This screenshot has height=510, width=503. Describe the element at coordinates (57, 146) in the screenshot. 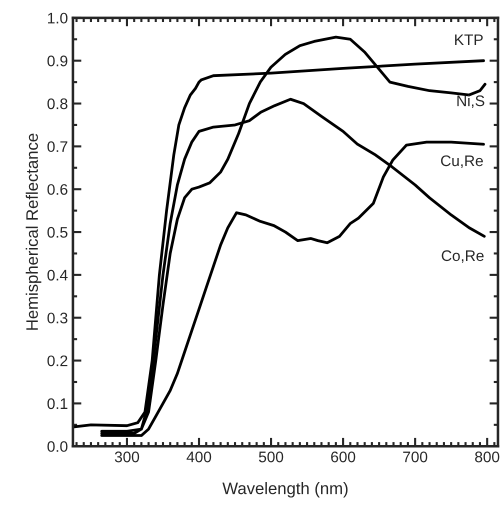

I see `y-tick-label: 0.7` at that location.